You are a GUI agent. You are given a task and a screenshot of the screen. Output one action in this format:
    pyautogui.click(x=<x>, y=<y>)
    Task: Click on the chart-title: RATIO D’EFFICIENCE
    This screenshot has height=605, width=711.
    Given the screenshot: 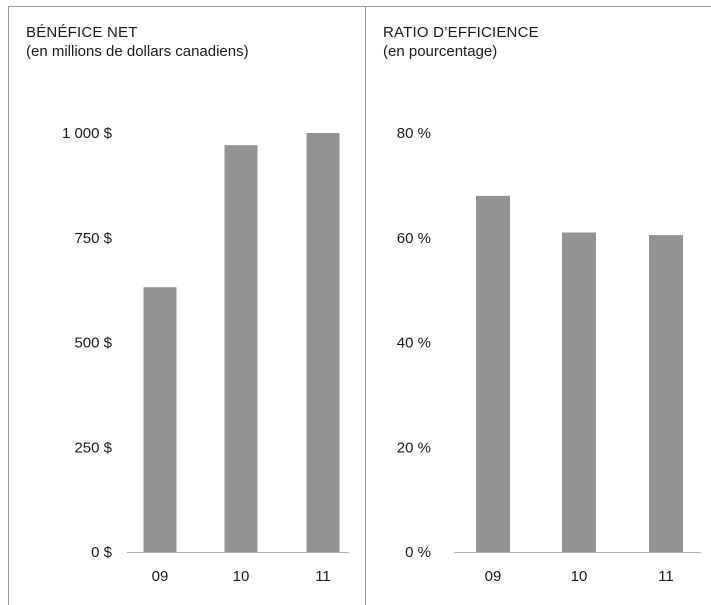 What is the action you would take?
    pyautogui.click(x=461, y=32)
    